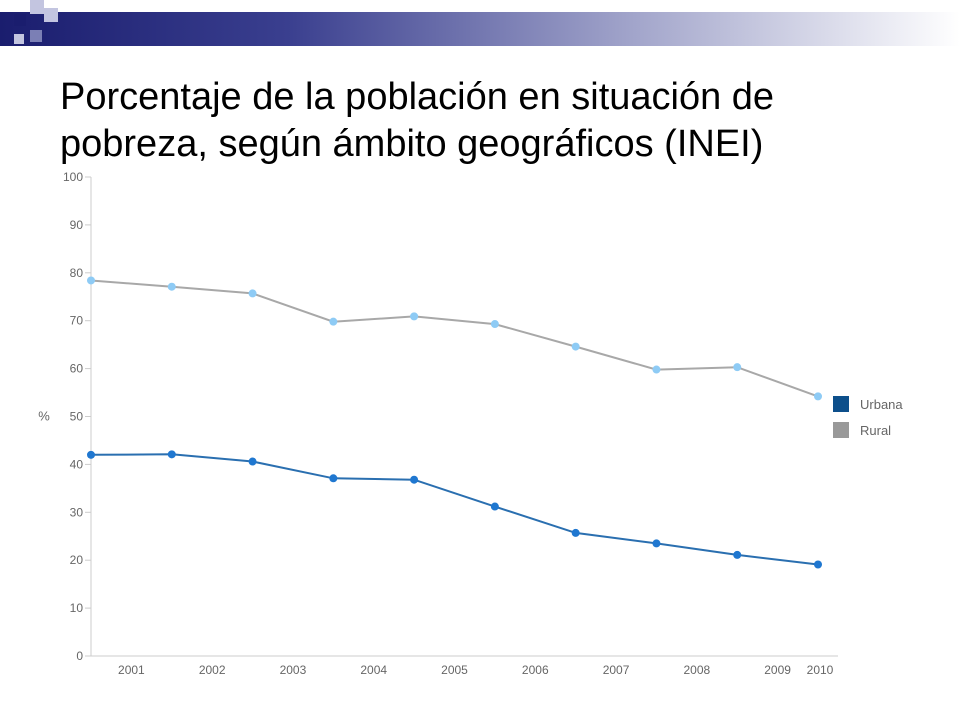 Image resolution: width=960 pixels, height=720 pixels. What do you see at coordinates (20, 20) in the screenshot?
I see `deco-square-navy` at bounding box center [20, 20].